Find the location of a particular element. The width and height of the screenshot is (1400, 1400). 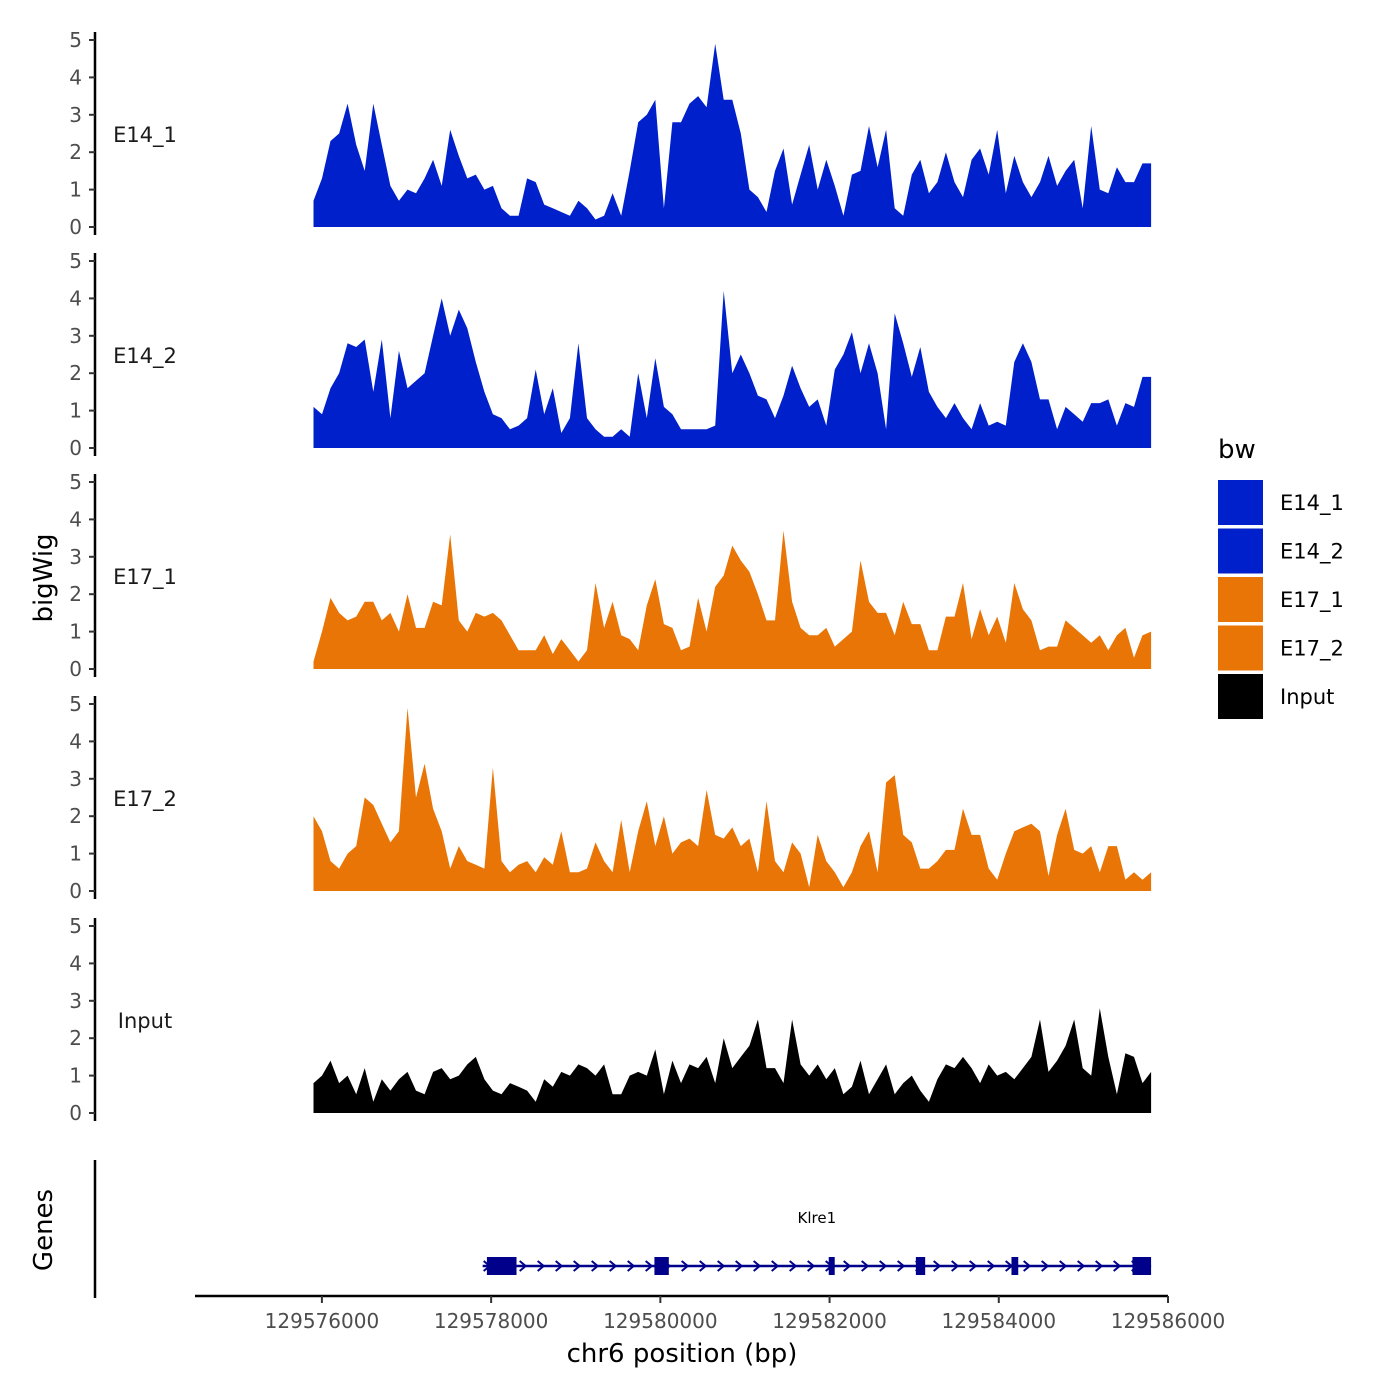

track-label-e14_2: E14_2 is located at coordinates (145, 356).